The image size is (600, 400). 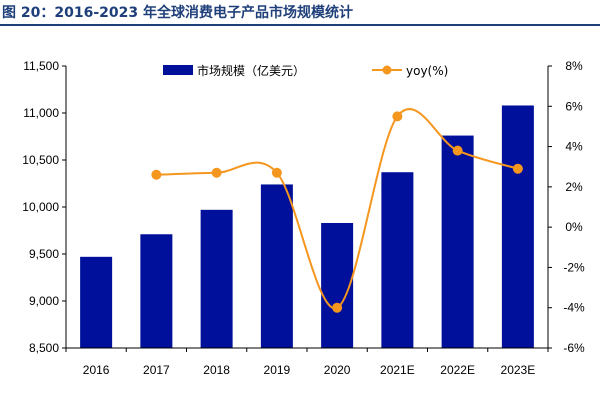 What do you see at coordinates (574, 227) in the screenshot?
I see `y-right-tick-label: 0%` at bounding box center [574, 227].